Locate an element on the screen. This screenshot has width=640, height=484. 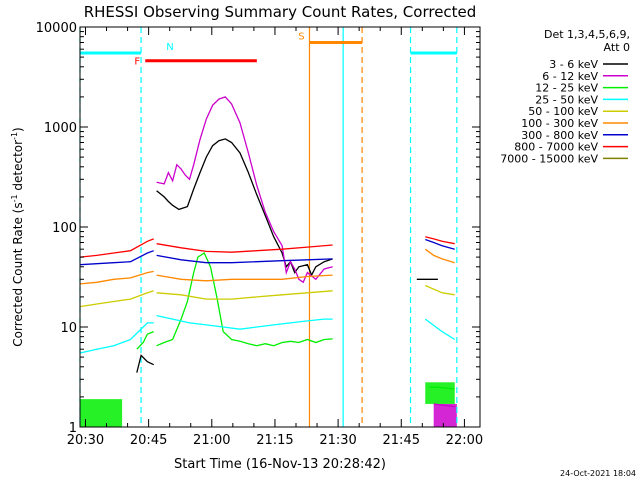
y-axis-label-main: Corrected Count Rate (s is located at coordinates (18, 274).